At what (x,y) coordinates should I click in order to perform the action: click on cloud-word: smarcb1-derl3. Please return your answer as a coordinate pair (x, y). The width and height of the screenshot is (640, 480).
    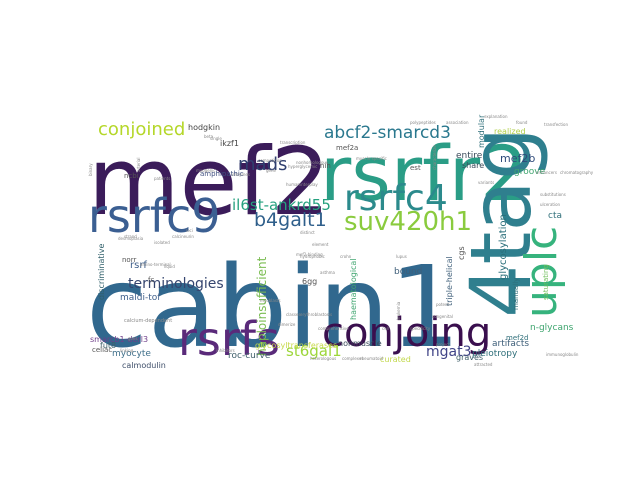
    Looking at the image, I should click on (119, 339).